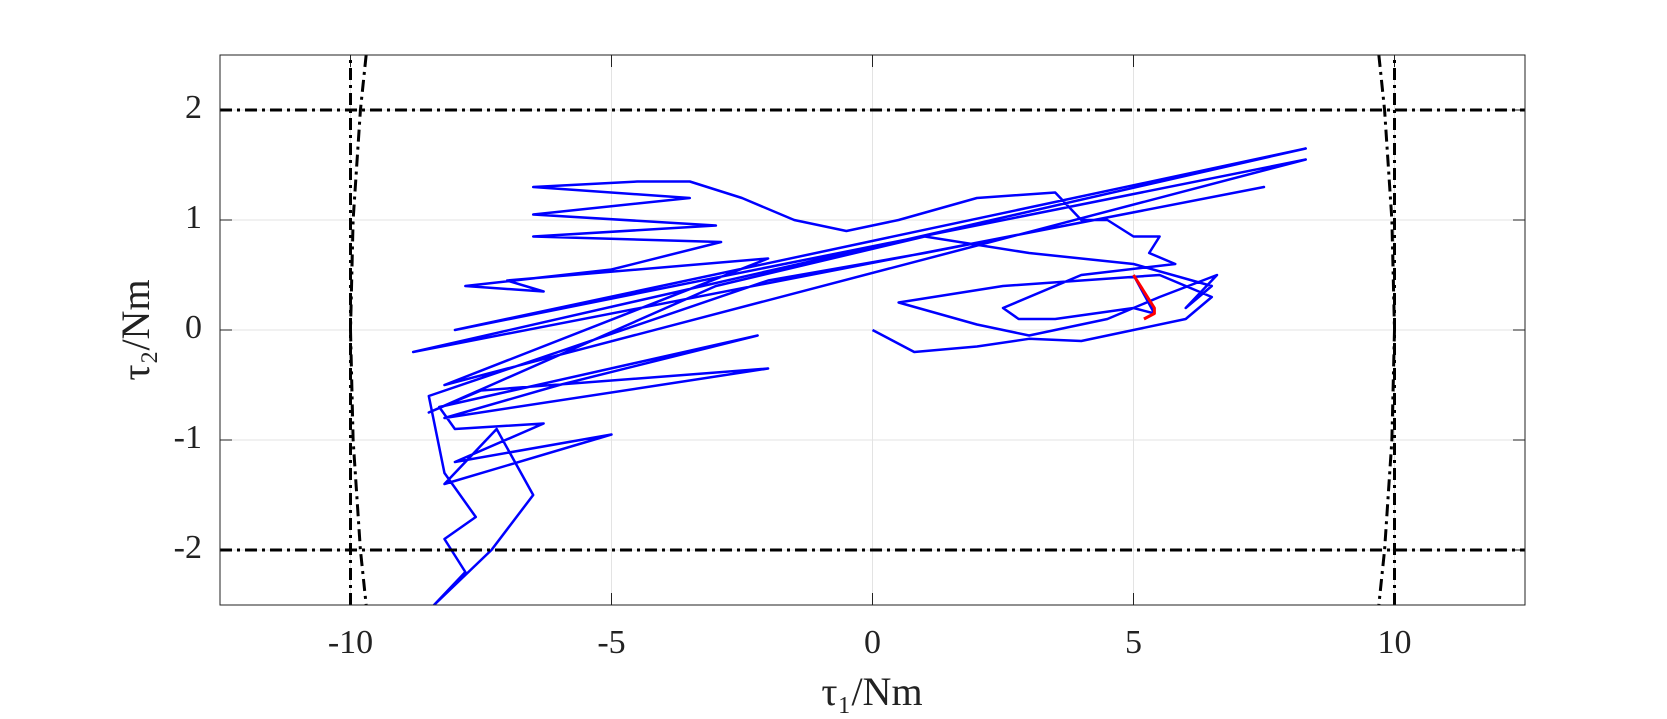  I want to click on y-axis-label: τ₂/Nm, so click(135, 329).